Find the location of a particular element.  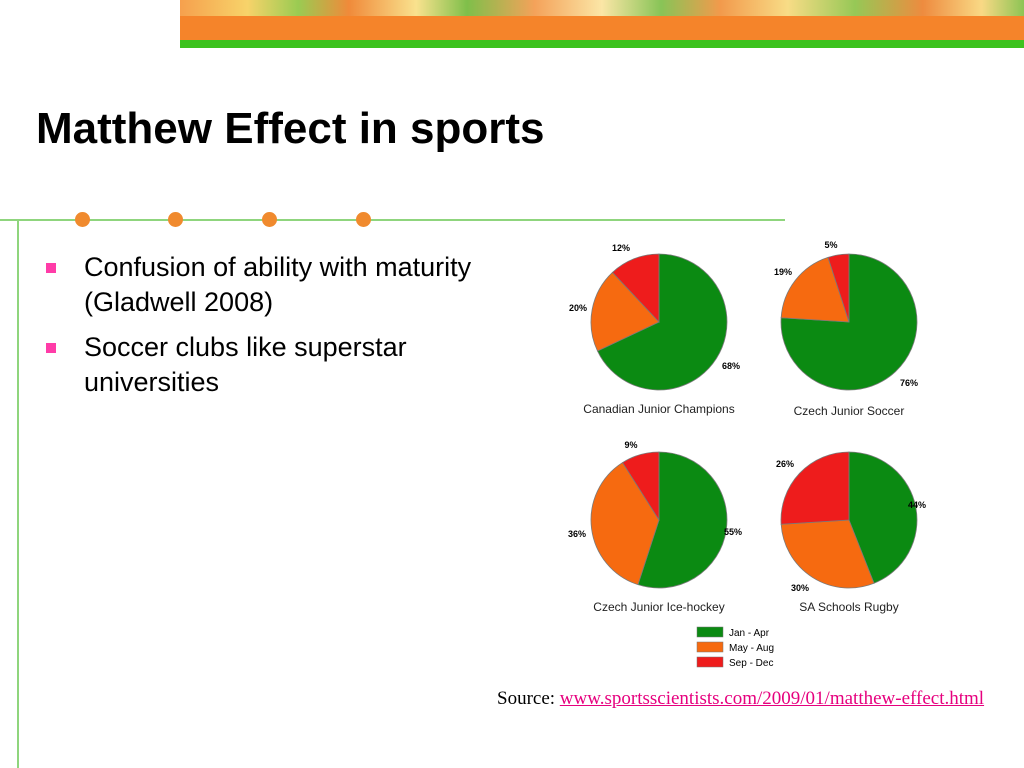

pie-chart-title: Czech Junior Ice-hockey is located at coordinates (658, 607).